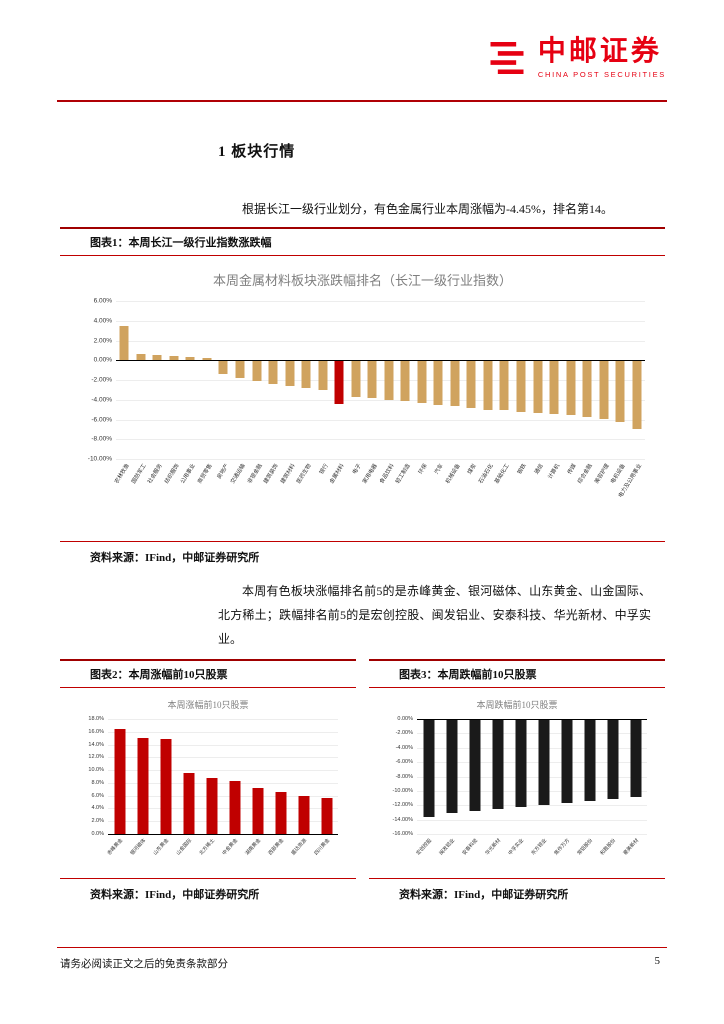 The width and height of the screenshot is (724, 1024). I want to click on y-tick-label: 16.0%, so click(96, 731).